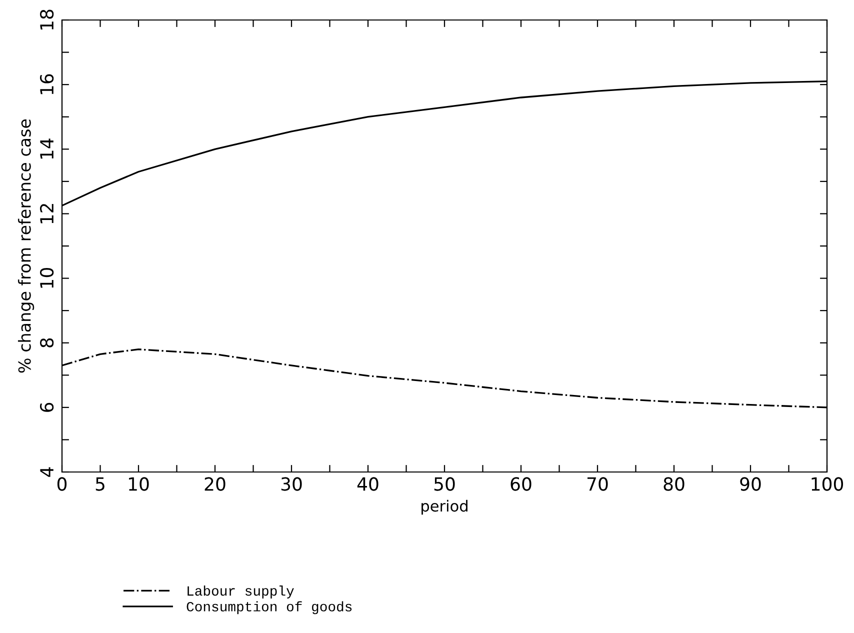 Image resolution: width=854 pixels, height=633 pixels. What do you see at coordinates (47, 278) in the screenshot?
I see `y-tick-label: 10` at bounding box center [47, 278].